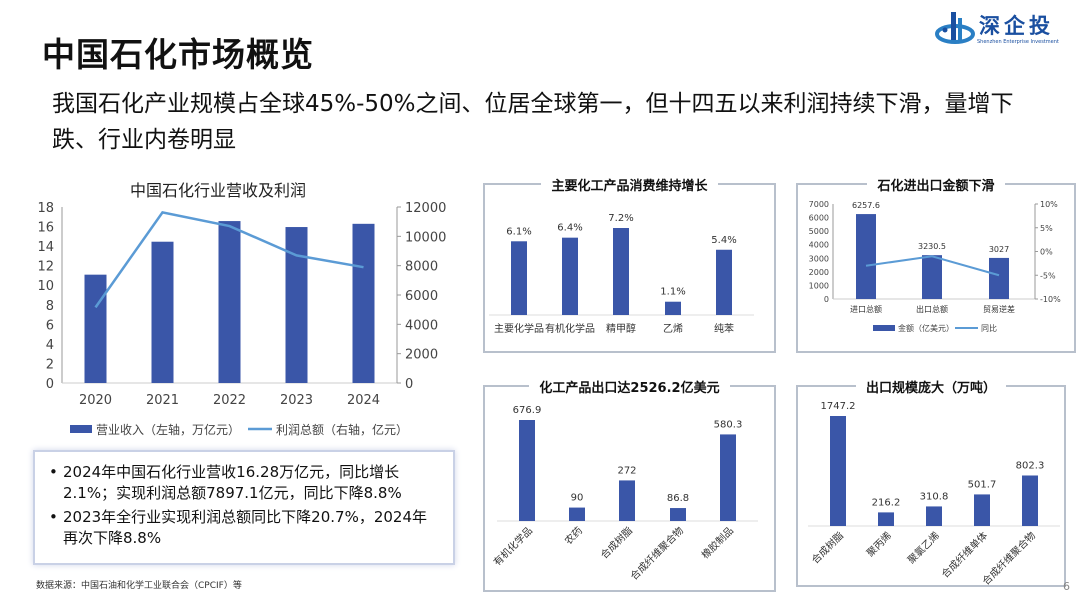 This screenshot has height=608, width=1080. What do you see at coordinates (629, 388) in the screenshot?
I see `panel-title: 化工产品出口达2526.2亿美元` at bounding box center [629, 388].